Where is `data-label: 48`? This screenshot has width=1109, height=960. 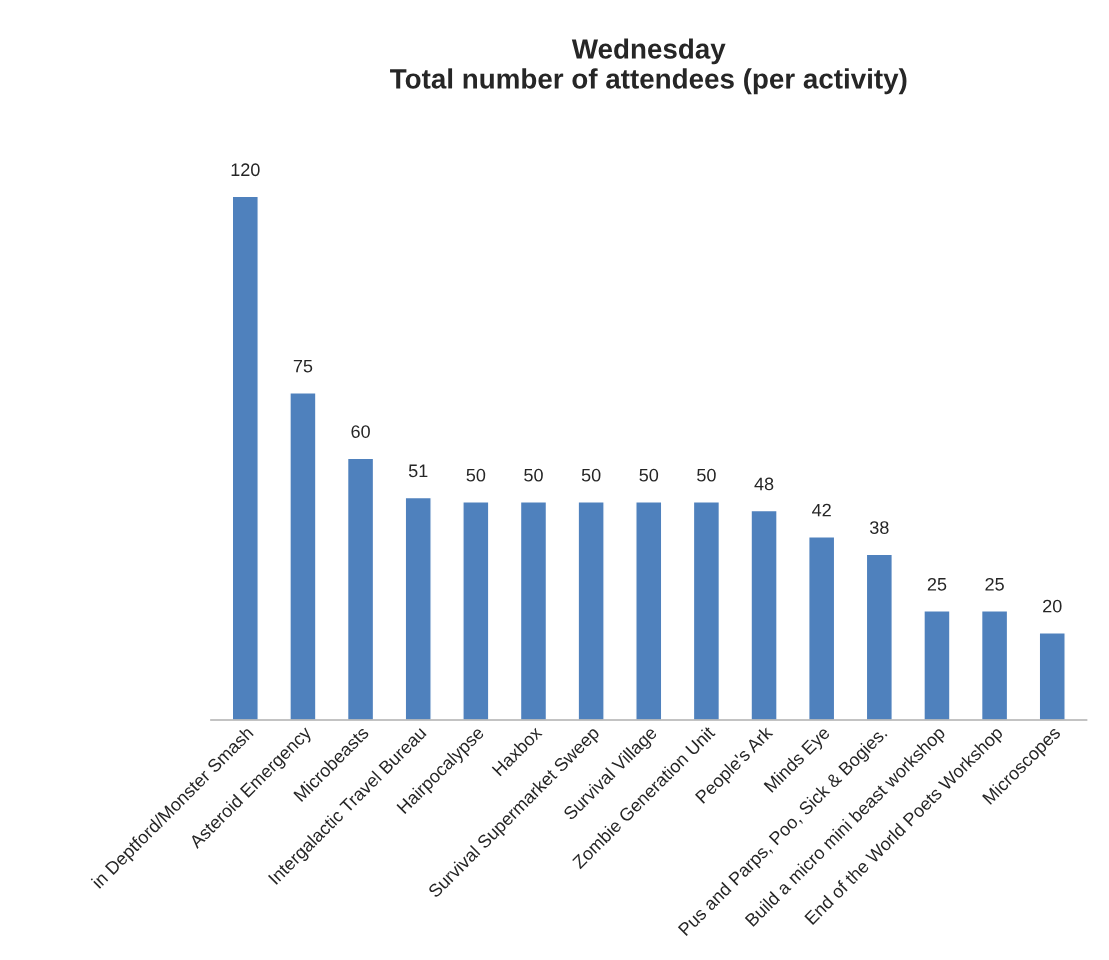 data-label: 48 is located at coordinates (764, 484).